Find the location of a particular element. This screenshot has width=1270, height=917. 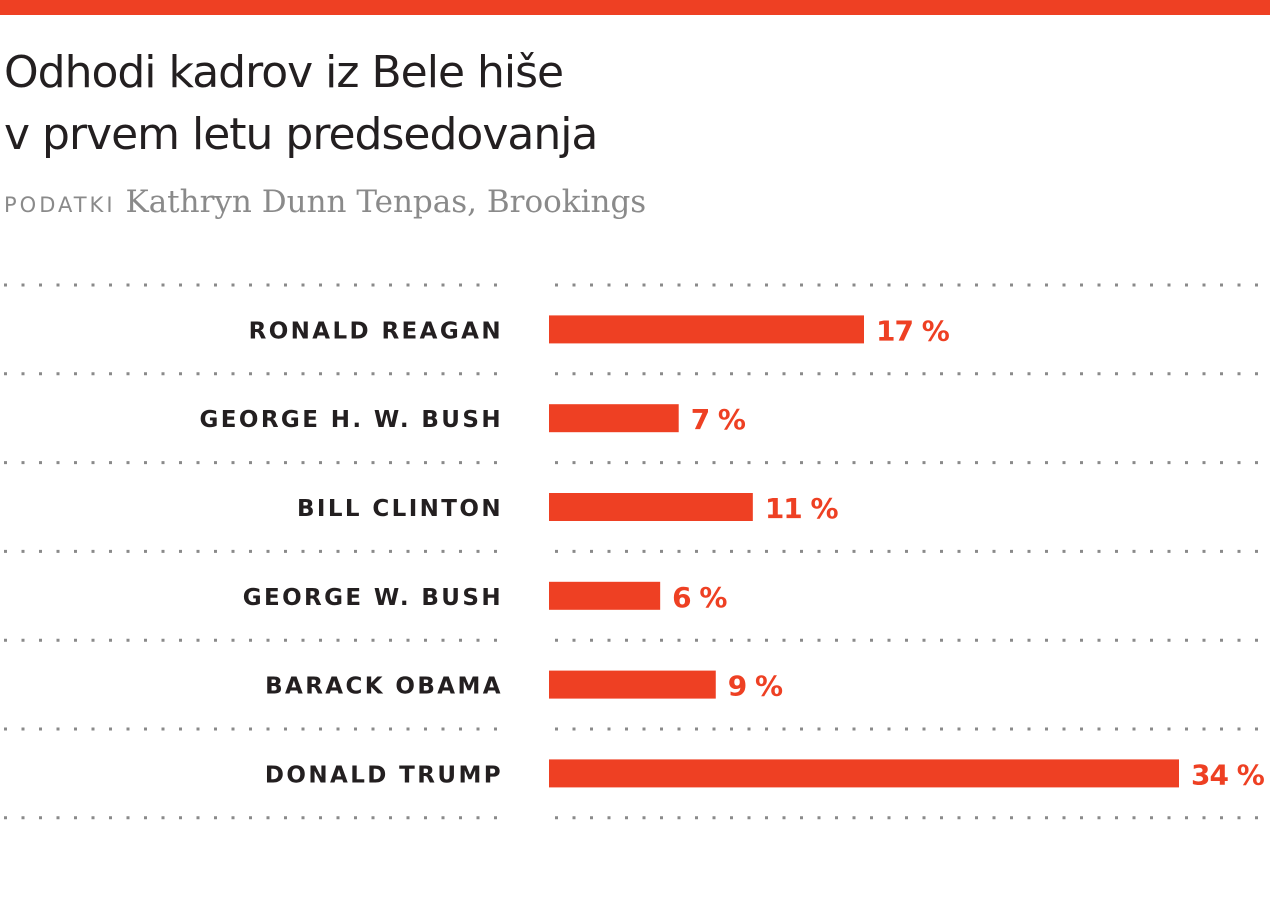

category-label: GEORGE W. BUSH is located at coordinates (373, 598).